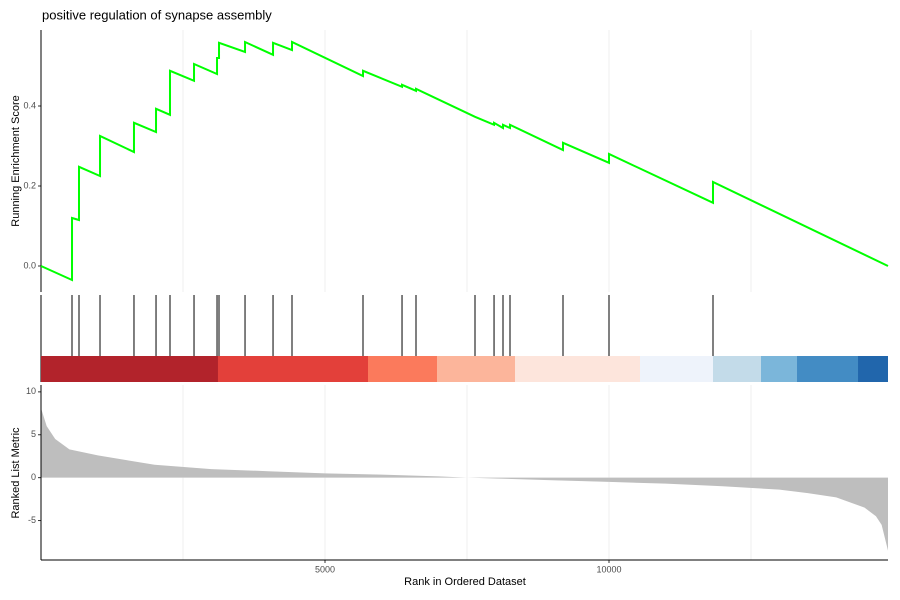 This screenshot has height=600, width=900. I want to click on y-tick-label: 5, so click(33, 434).